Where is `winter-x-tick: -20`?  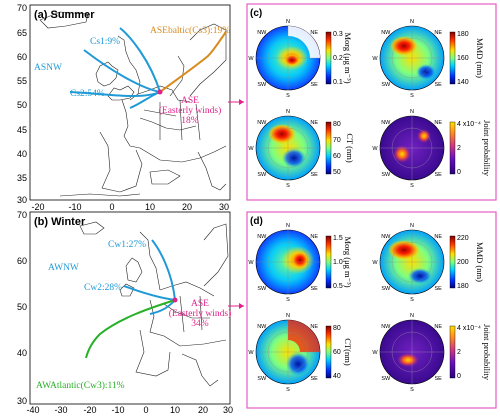
winter-x-tick: -20 is located at coordinates (89, 410).